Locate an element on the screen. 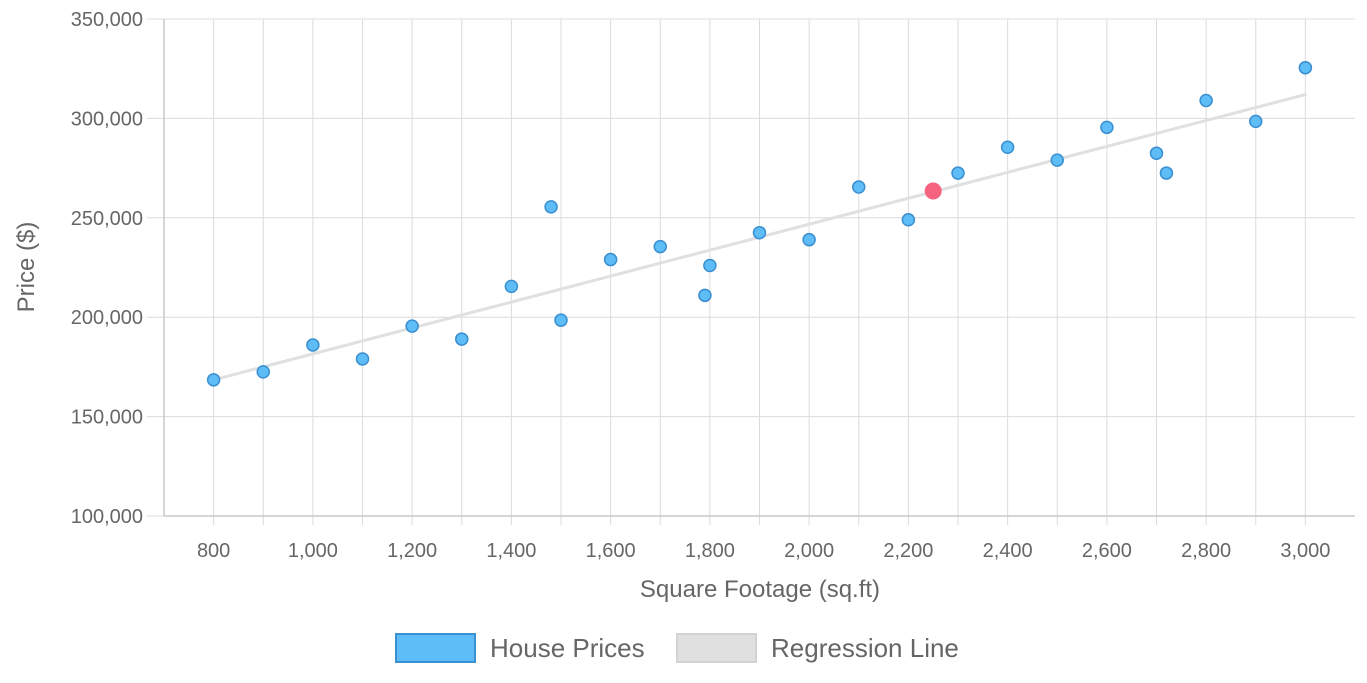  y-tick-label: 150,000 is located at coordinates (107, 418).